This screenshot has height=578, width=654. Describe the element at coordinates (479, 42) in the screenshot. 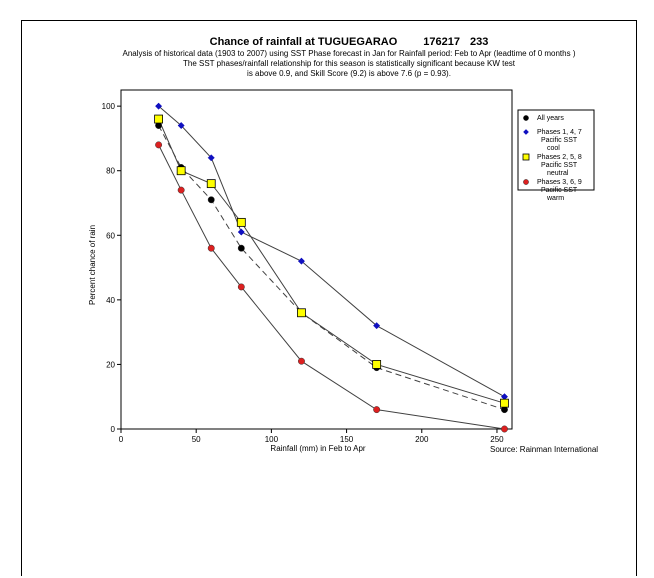

I see `station-number: 233` at that location.